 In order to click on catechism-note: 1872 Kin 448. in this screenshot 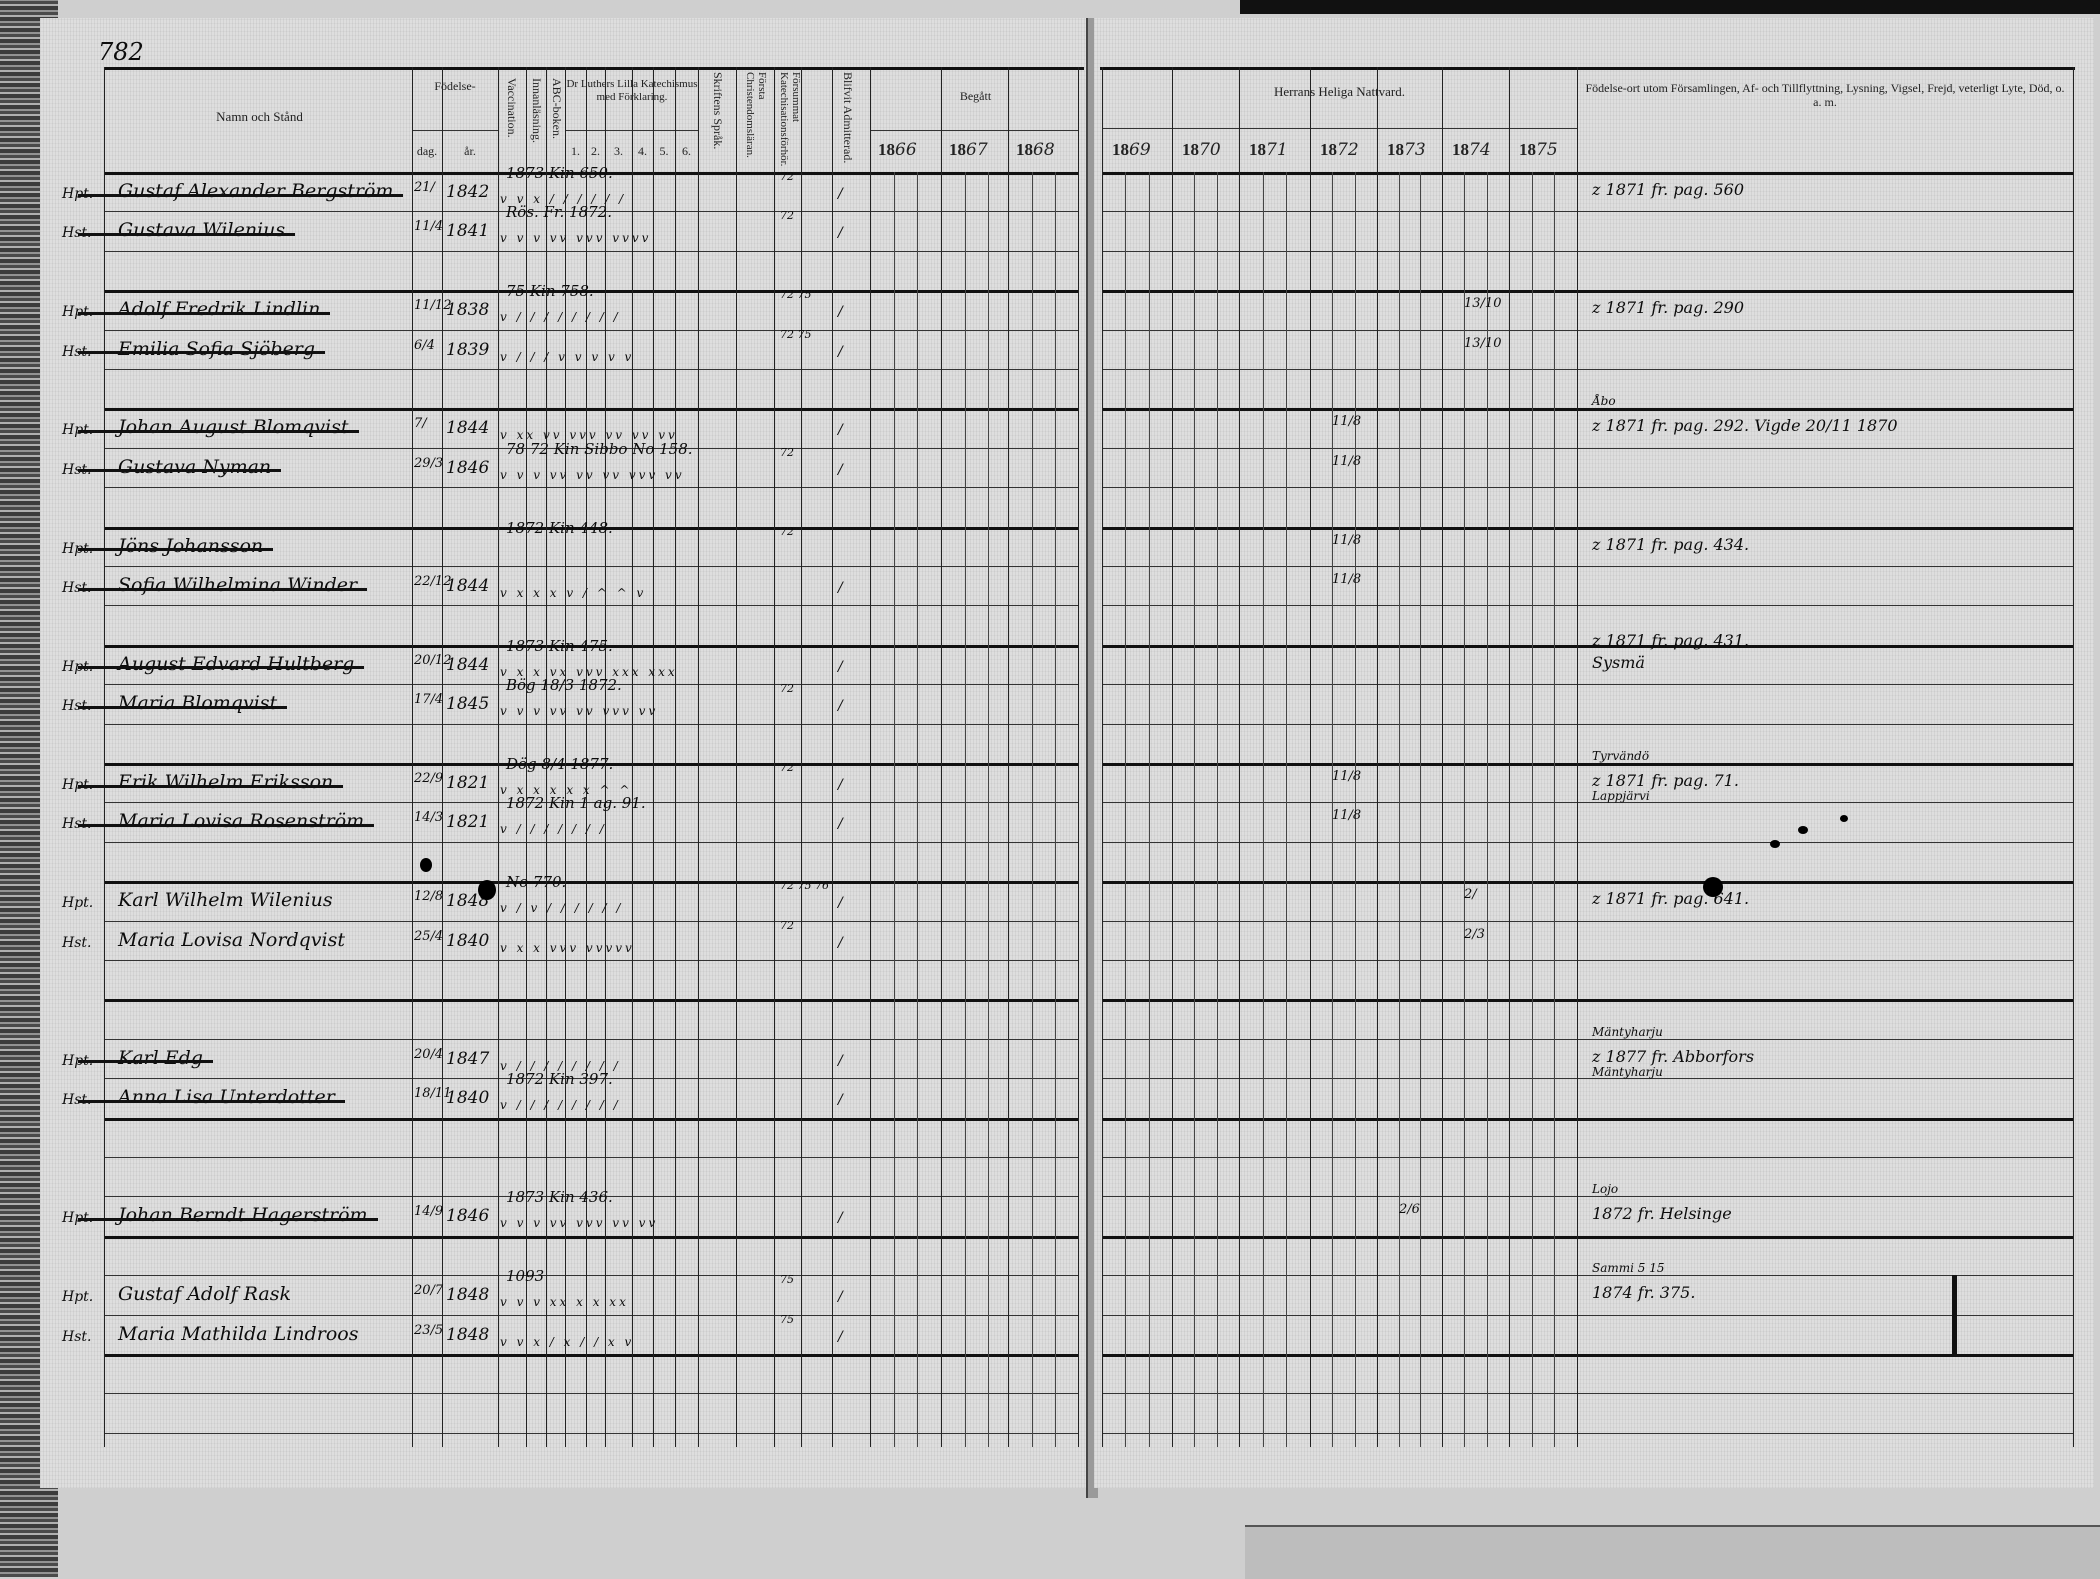, I will do `click(559, 527)`.